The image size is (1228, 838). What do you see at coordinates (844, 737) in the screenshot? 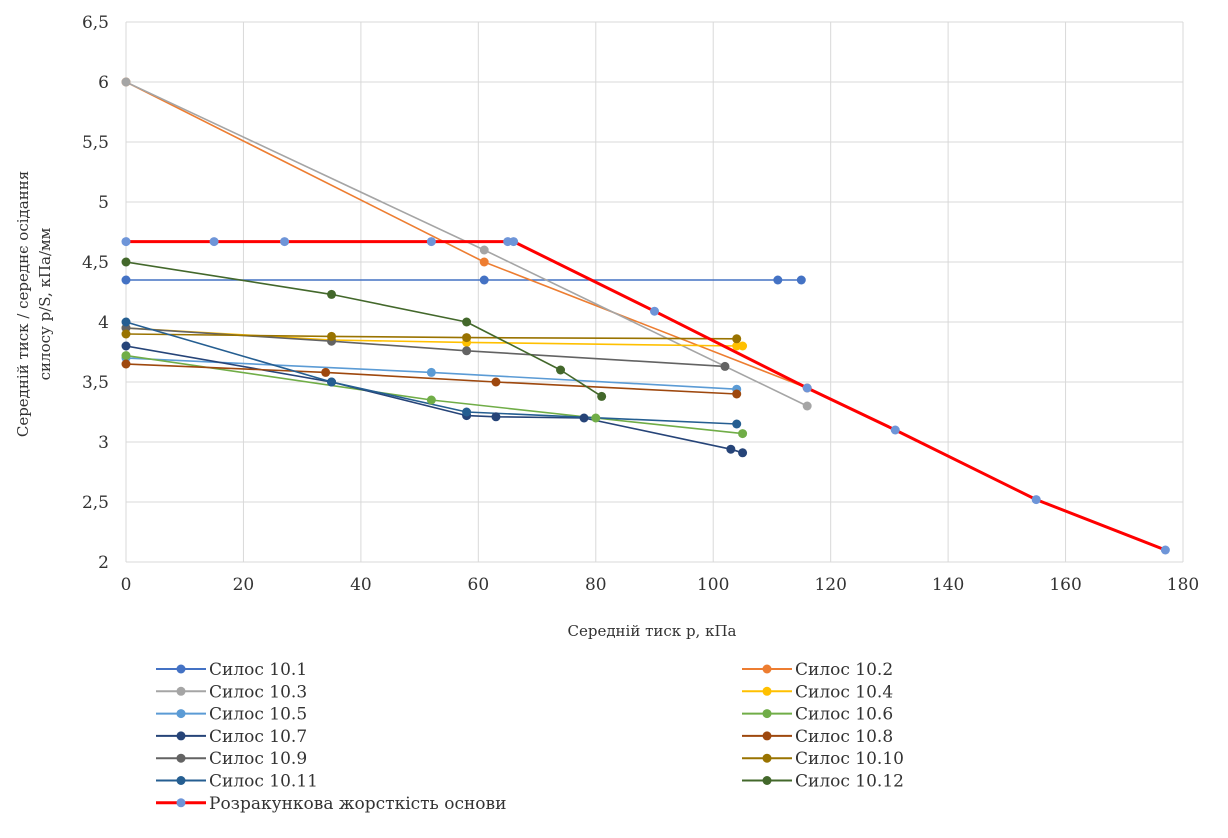
I see `legend-label: Силос 10.8` at bounding box center [844, 737].